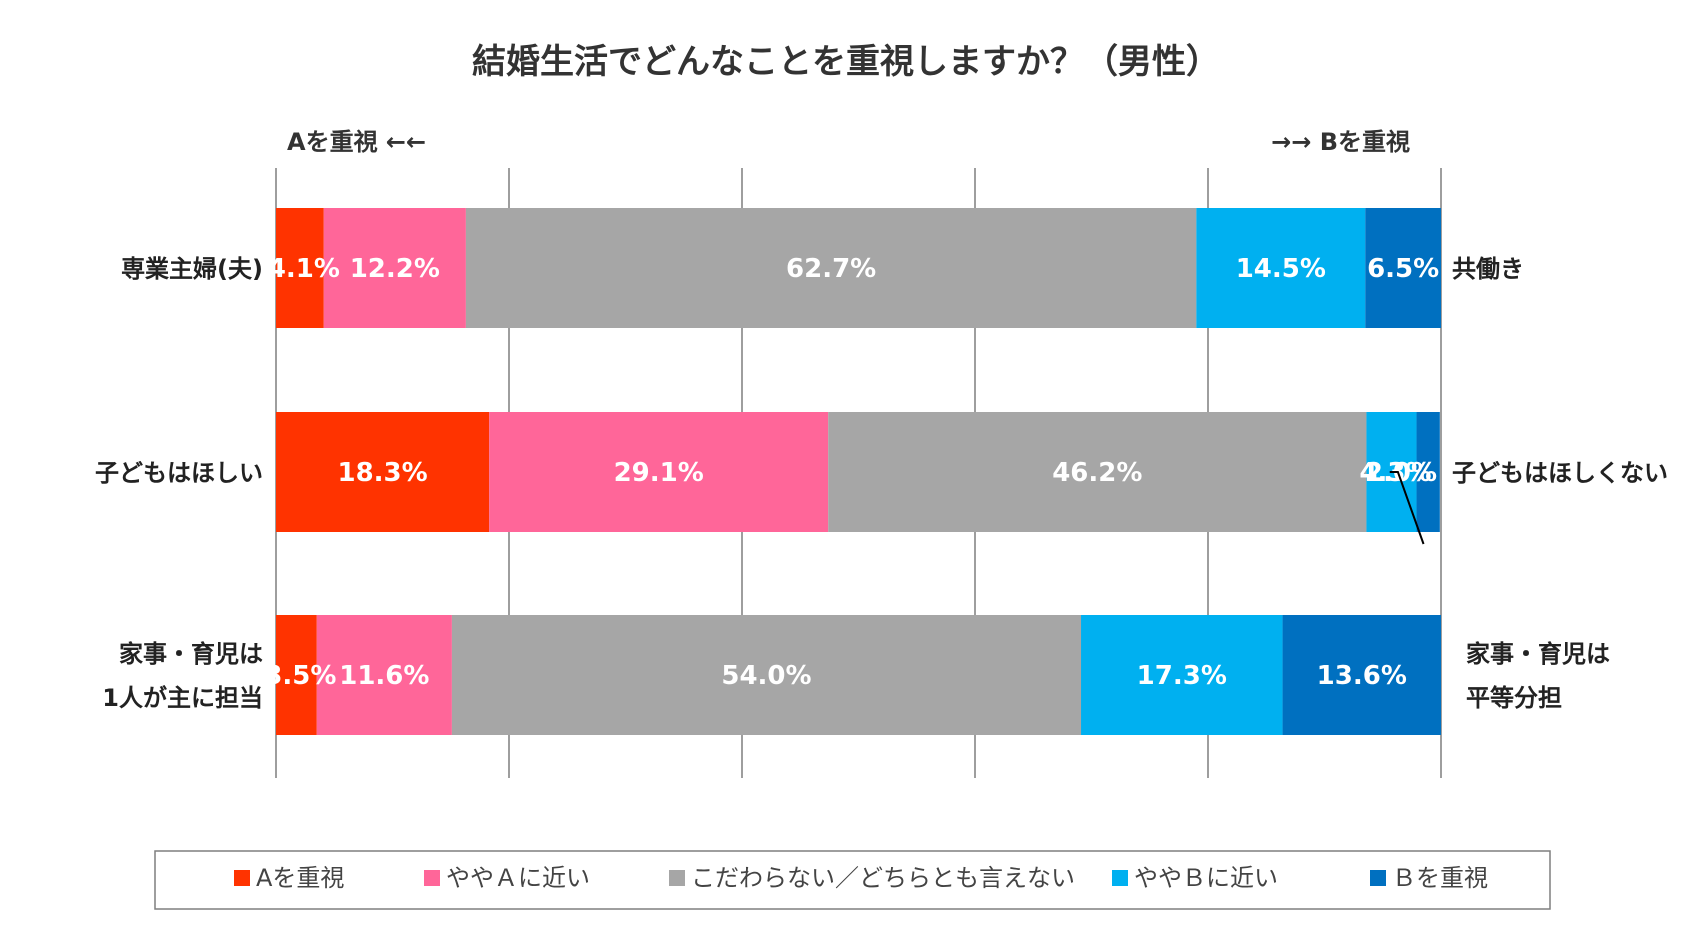 Image resolution: width=1692 pixels, height=937 pixels. I want to click on category-left-label-2-1: 1人が主に担当, so click(182, 698).